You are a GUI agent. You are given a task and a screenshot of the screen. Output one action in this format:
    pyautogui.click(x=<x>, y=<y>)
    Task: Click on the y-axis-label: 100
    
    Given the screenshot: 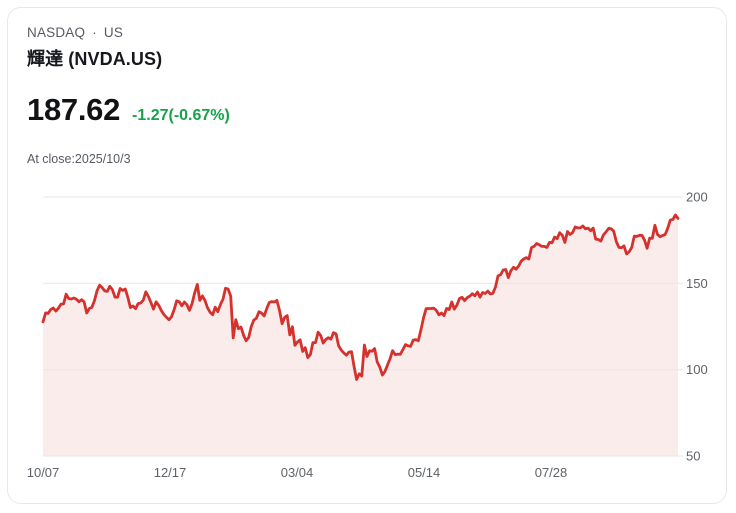 What is the action you would take?
    pyautogui.click(x=697, y=369)
    